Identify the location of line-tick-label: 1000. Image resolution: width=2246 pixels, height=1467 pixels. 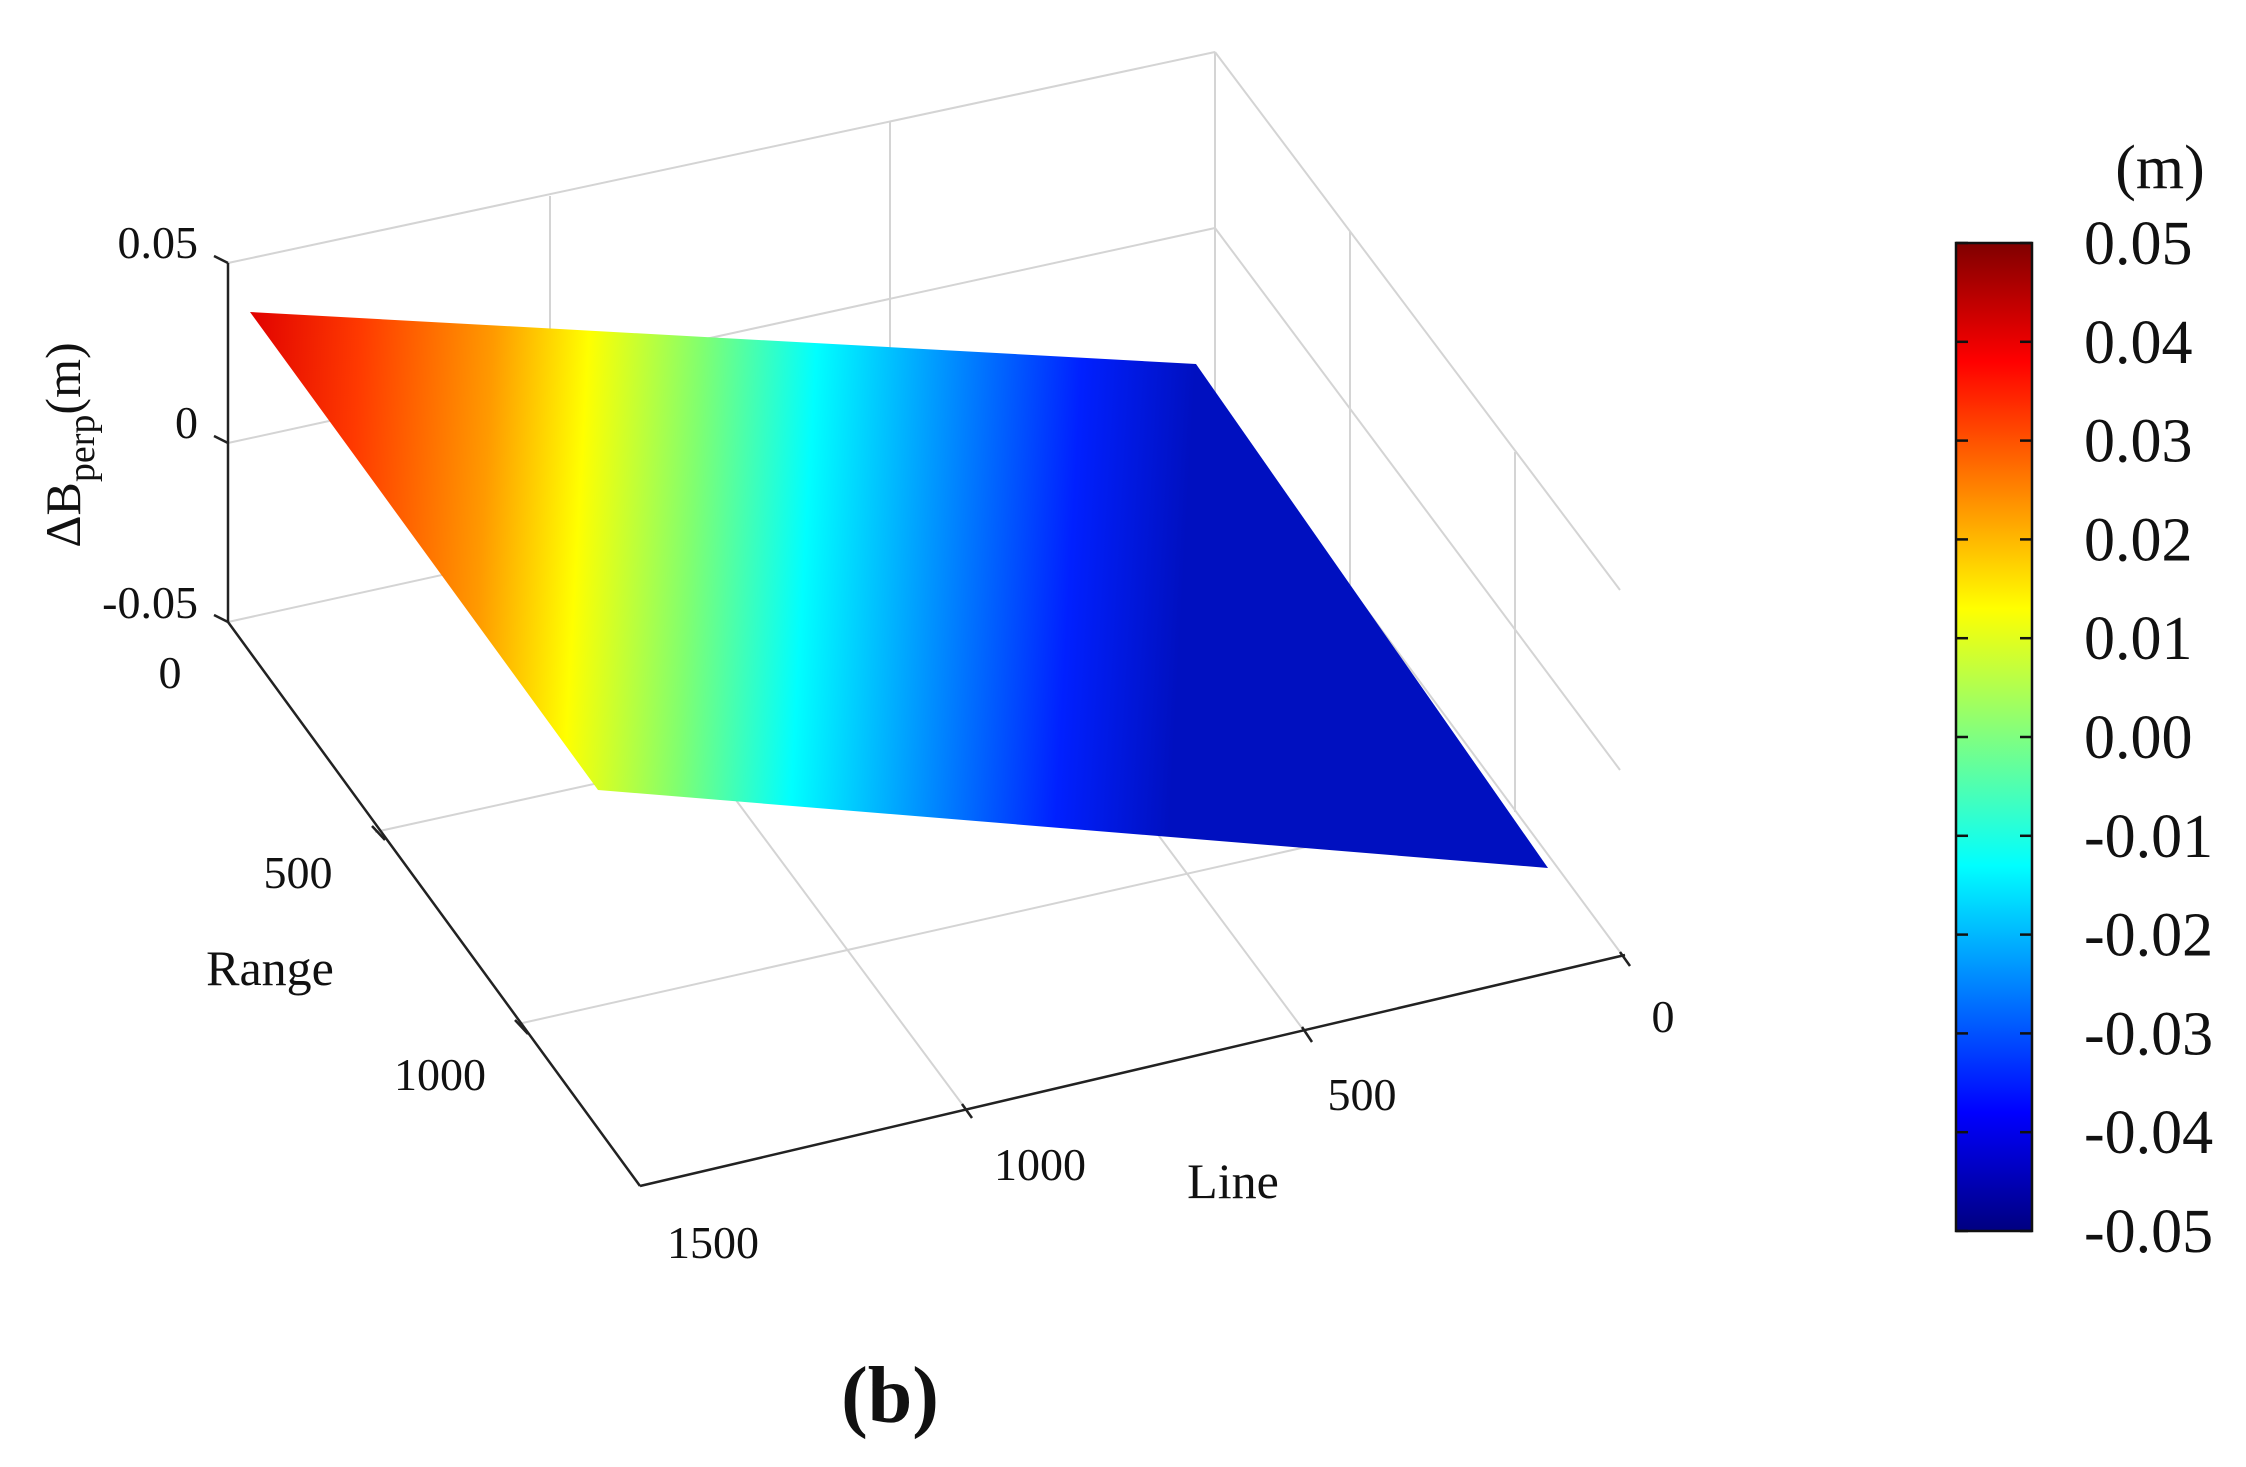
(1040, 1164).